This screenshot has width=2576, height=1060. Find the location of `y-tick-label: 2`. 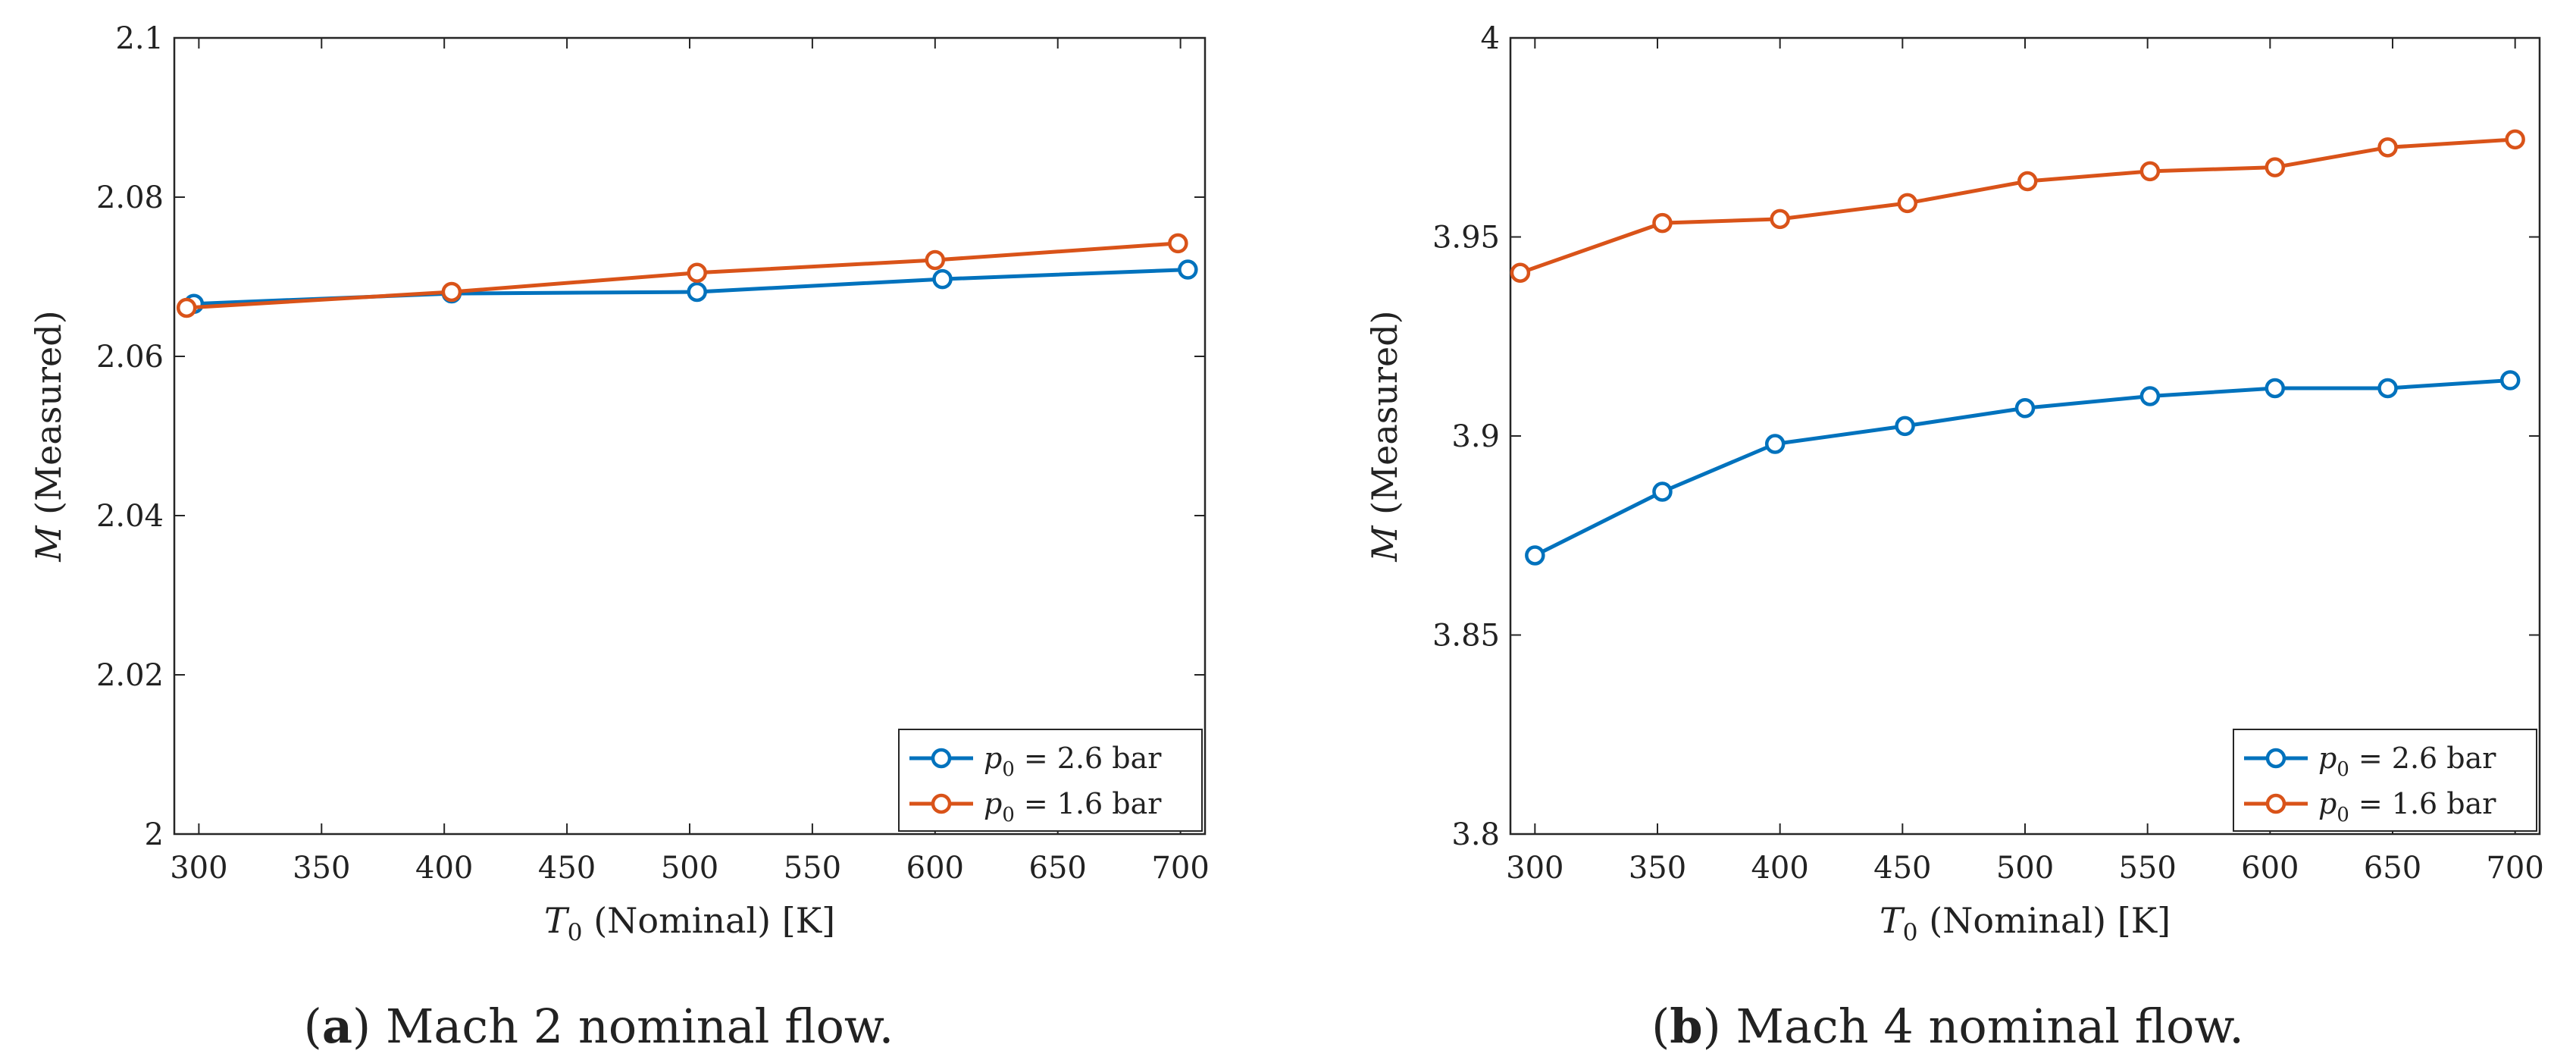

y-tick-label: 2 is located at coordinates (155, 834).